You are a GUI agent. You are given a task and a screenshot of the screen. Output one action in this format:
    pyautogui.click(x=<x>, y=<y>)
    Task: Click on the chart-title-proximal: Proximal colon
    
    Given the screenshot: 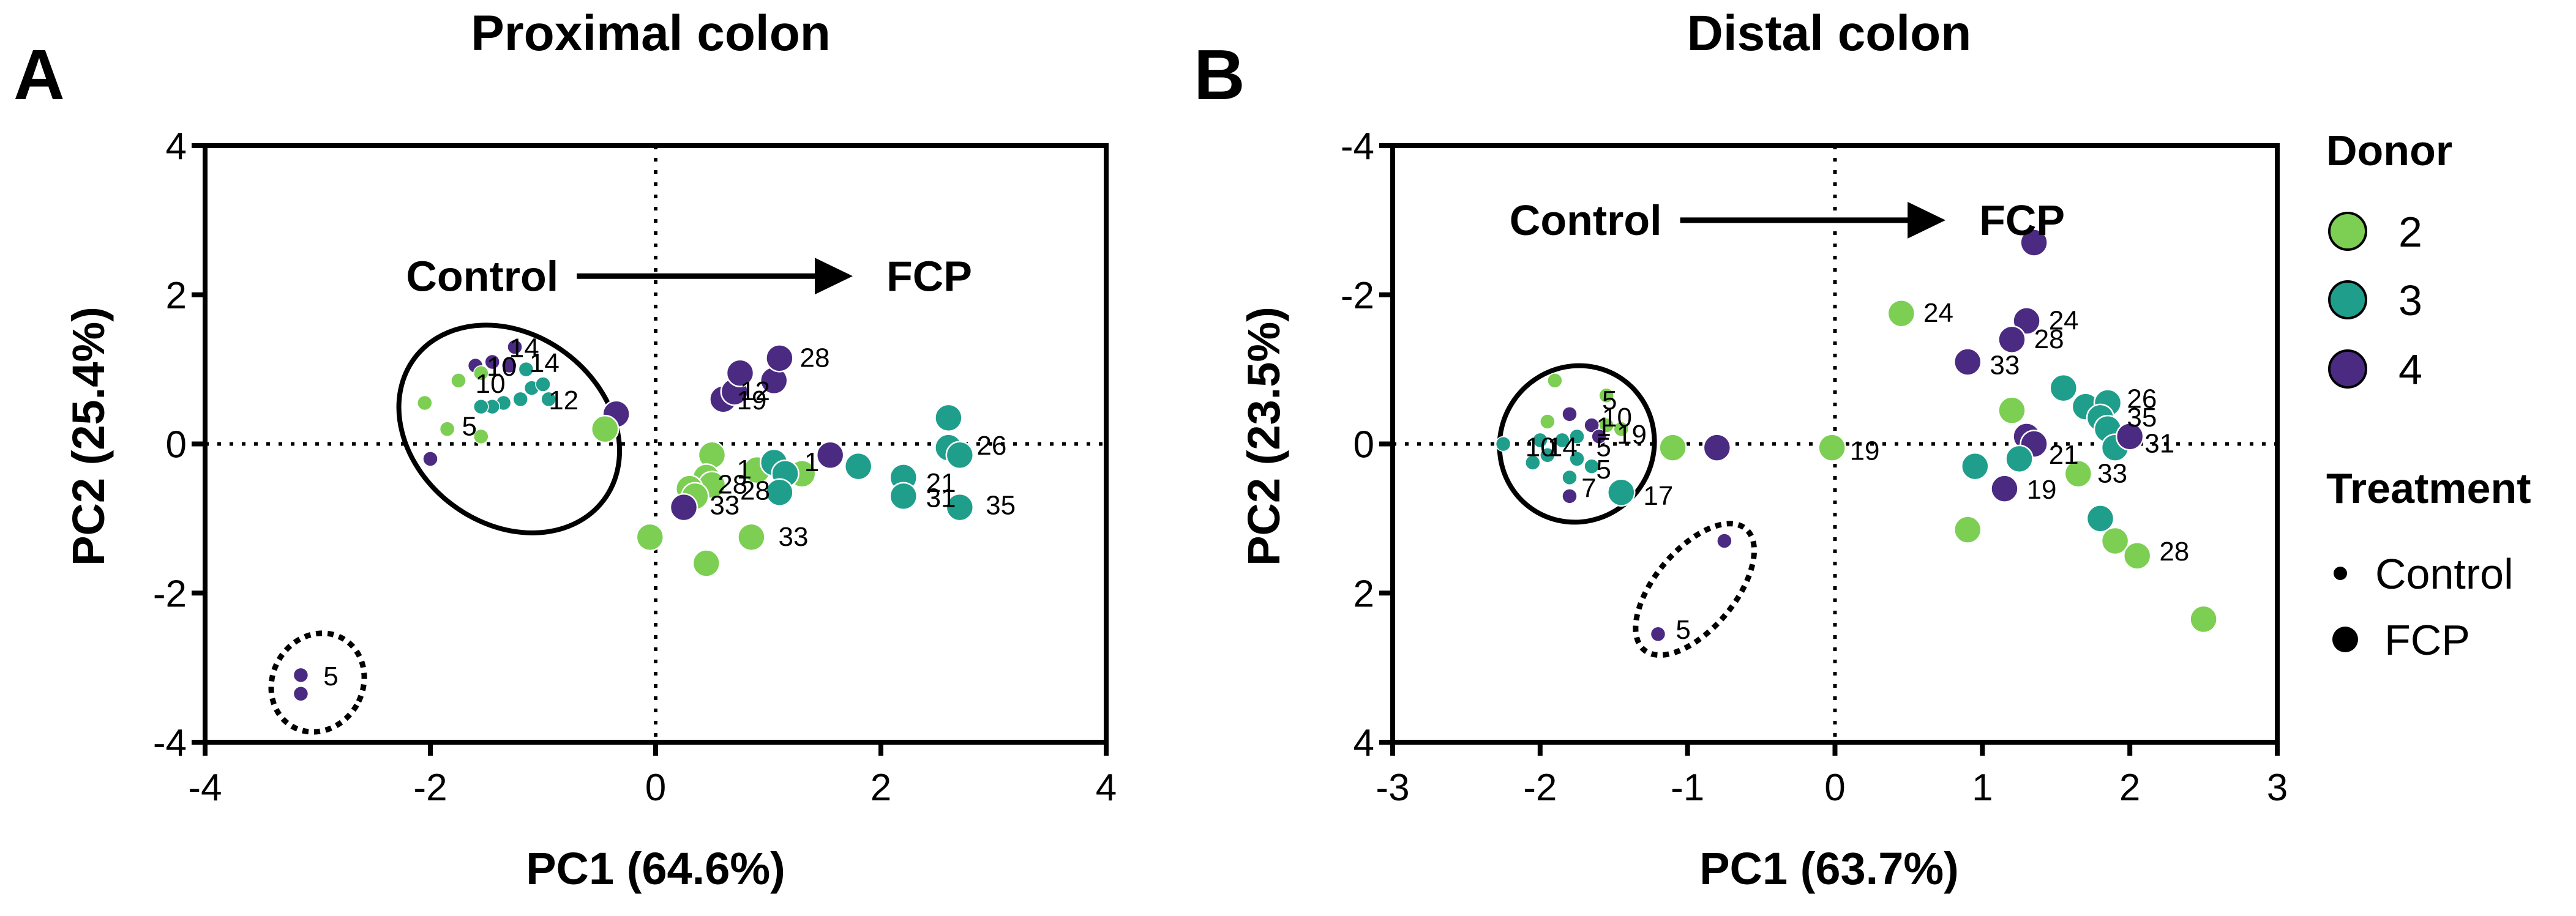 What is the action you would take?
    pyautogui.click(x=651, y=33)
    